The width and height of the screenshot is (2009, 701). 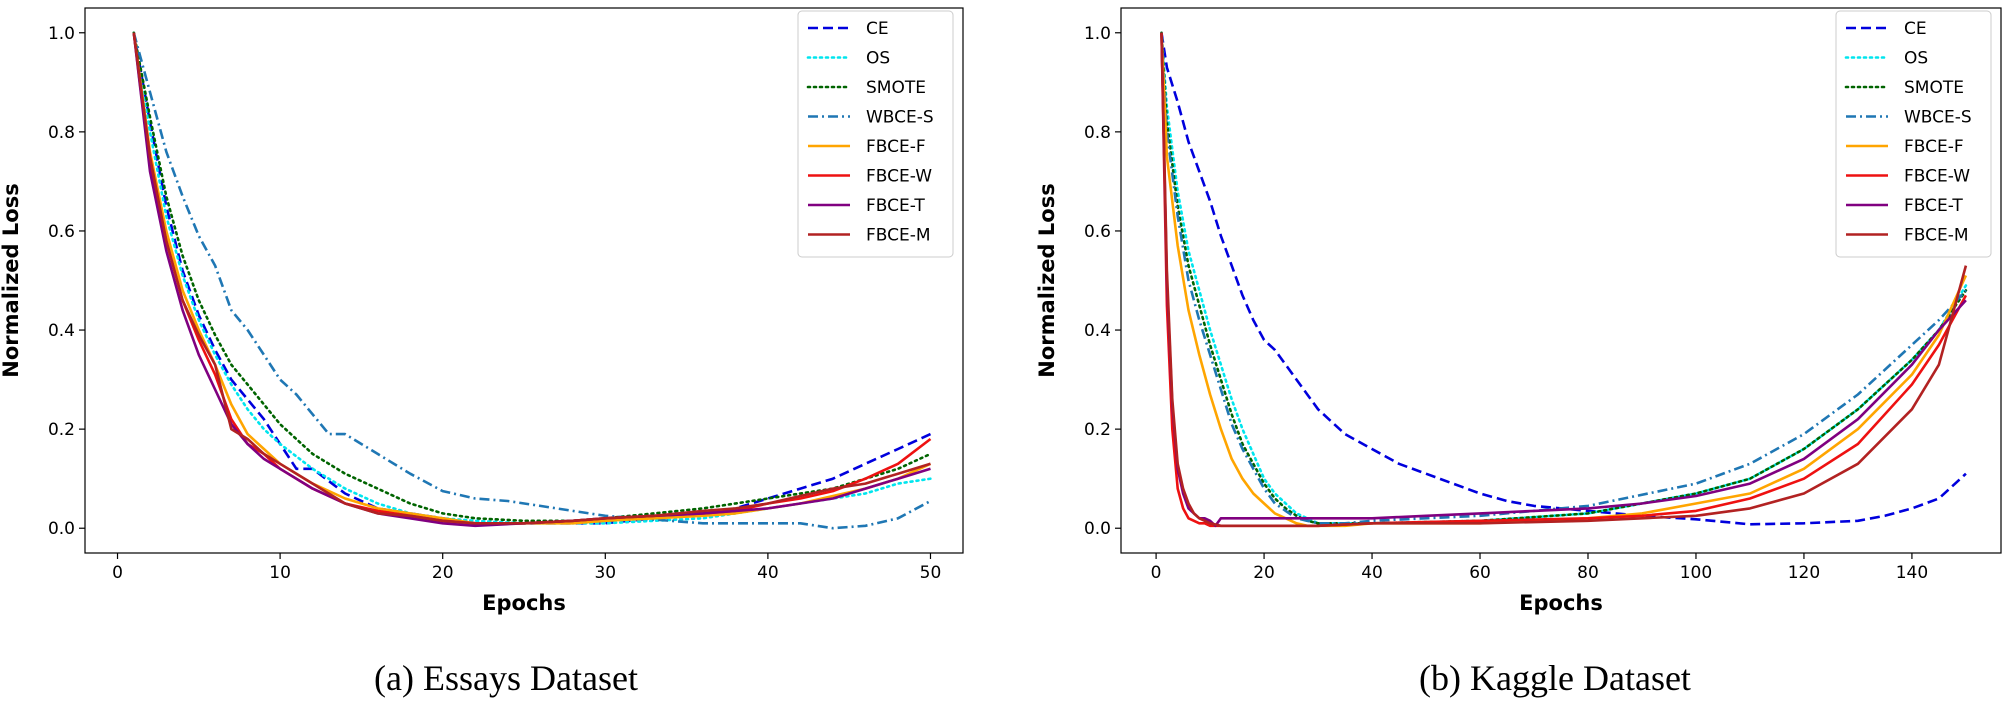 I want to click on x-tick-label: 30, so click(x=605, y=573).